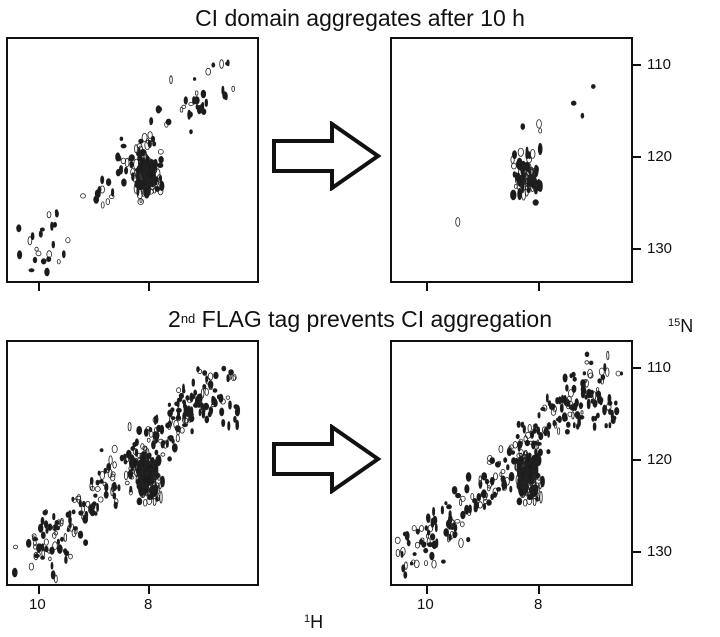  What do you see at coordinates (126, 474) in the screenshot?
I see `spectrum-plot-bottom-left` at bounding box center [126, 474].